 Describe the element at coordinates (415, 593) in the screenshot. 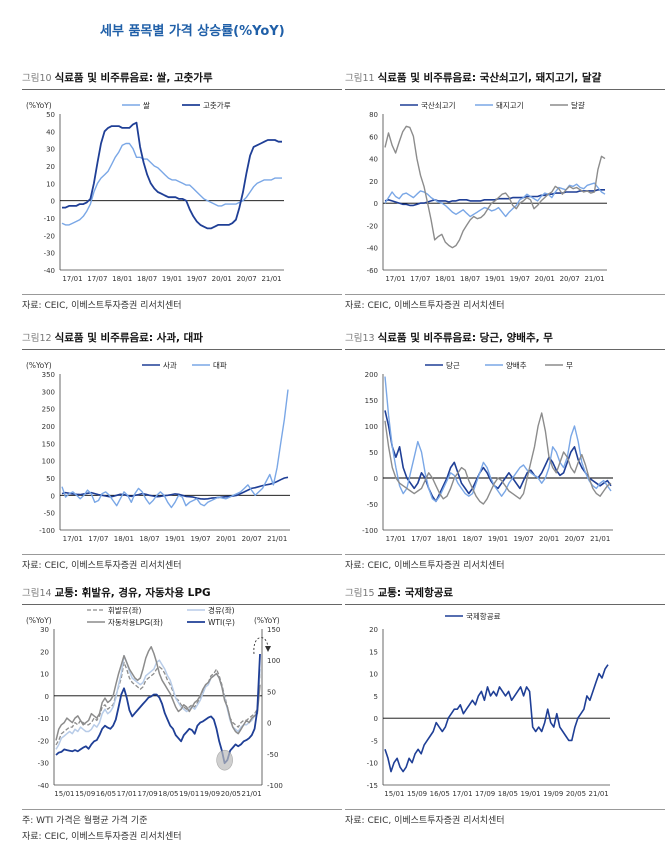

I see `panel-title-text: 교통: 국제항공료` at that location.